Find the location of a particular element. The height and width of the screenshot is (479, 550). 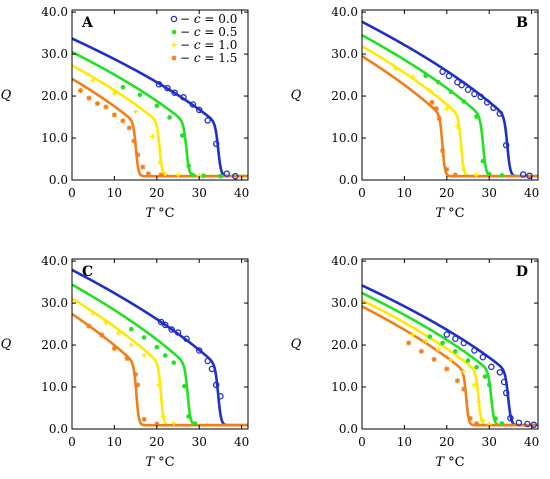

x-tick-label: 0 is located at coordinates (362, 442).